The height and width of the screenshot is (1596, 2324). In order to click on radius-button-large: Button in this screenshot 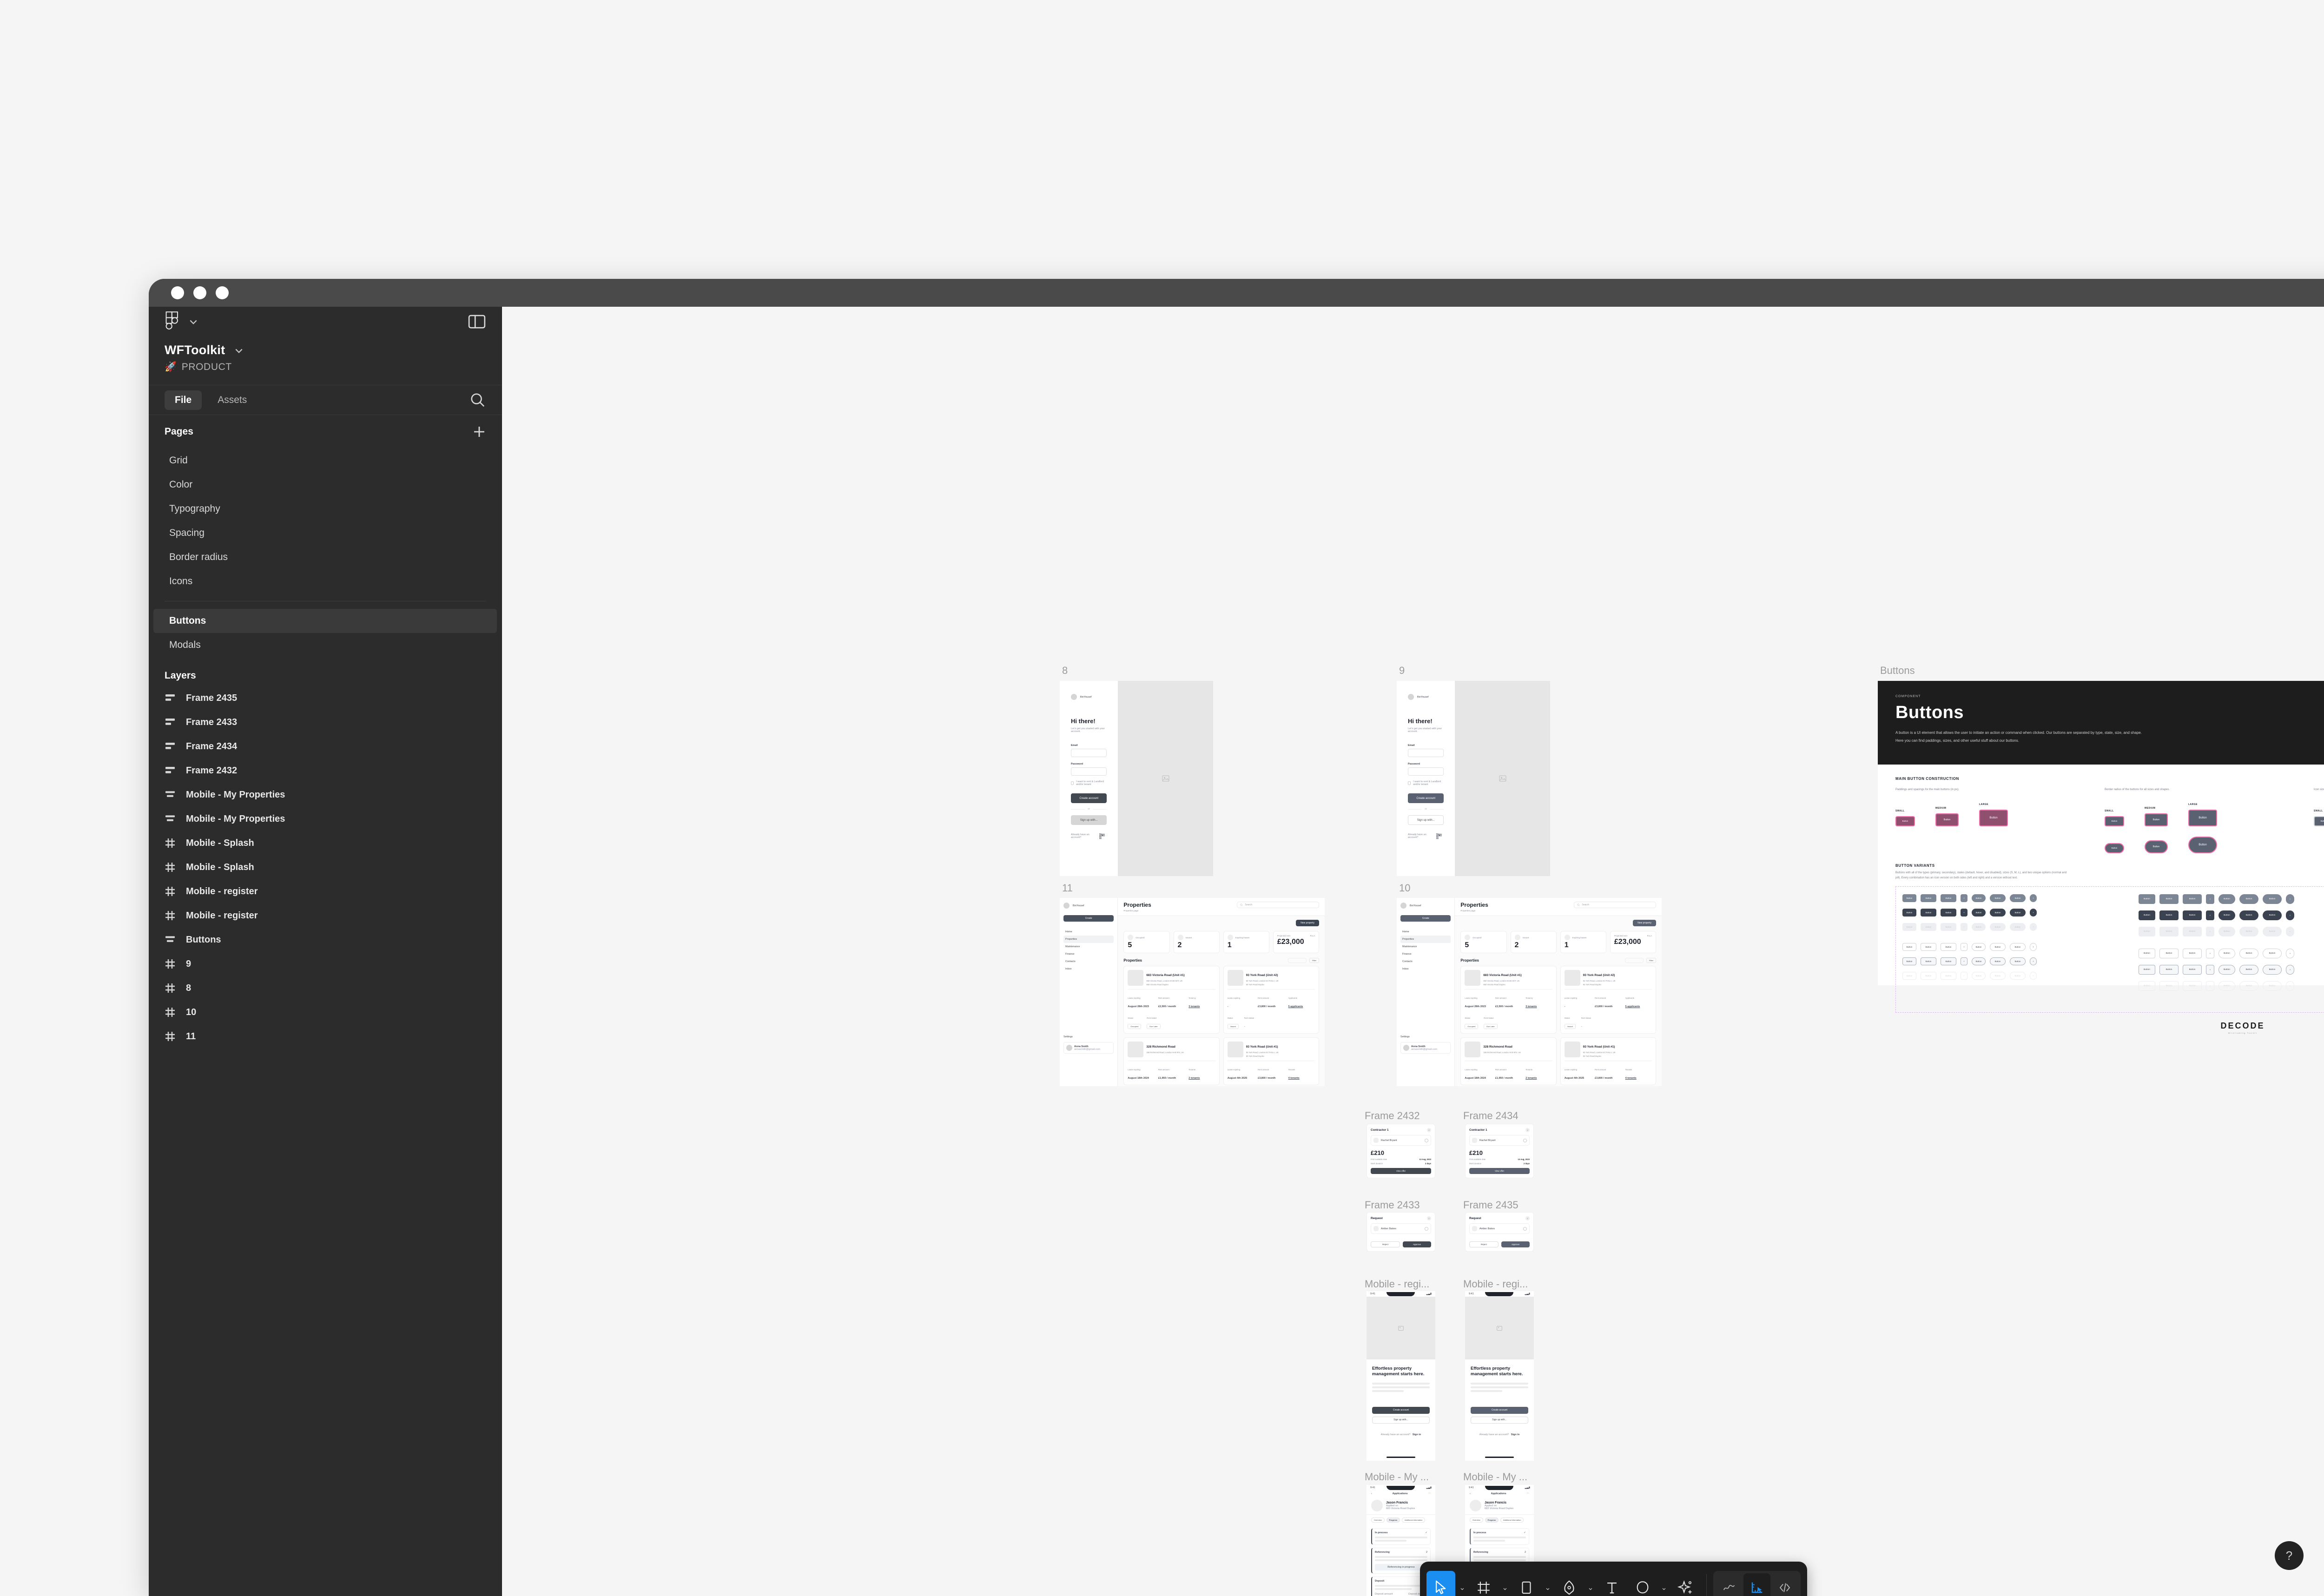, I will do `click(2202, 817)`.